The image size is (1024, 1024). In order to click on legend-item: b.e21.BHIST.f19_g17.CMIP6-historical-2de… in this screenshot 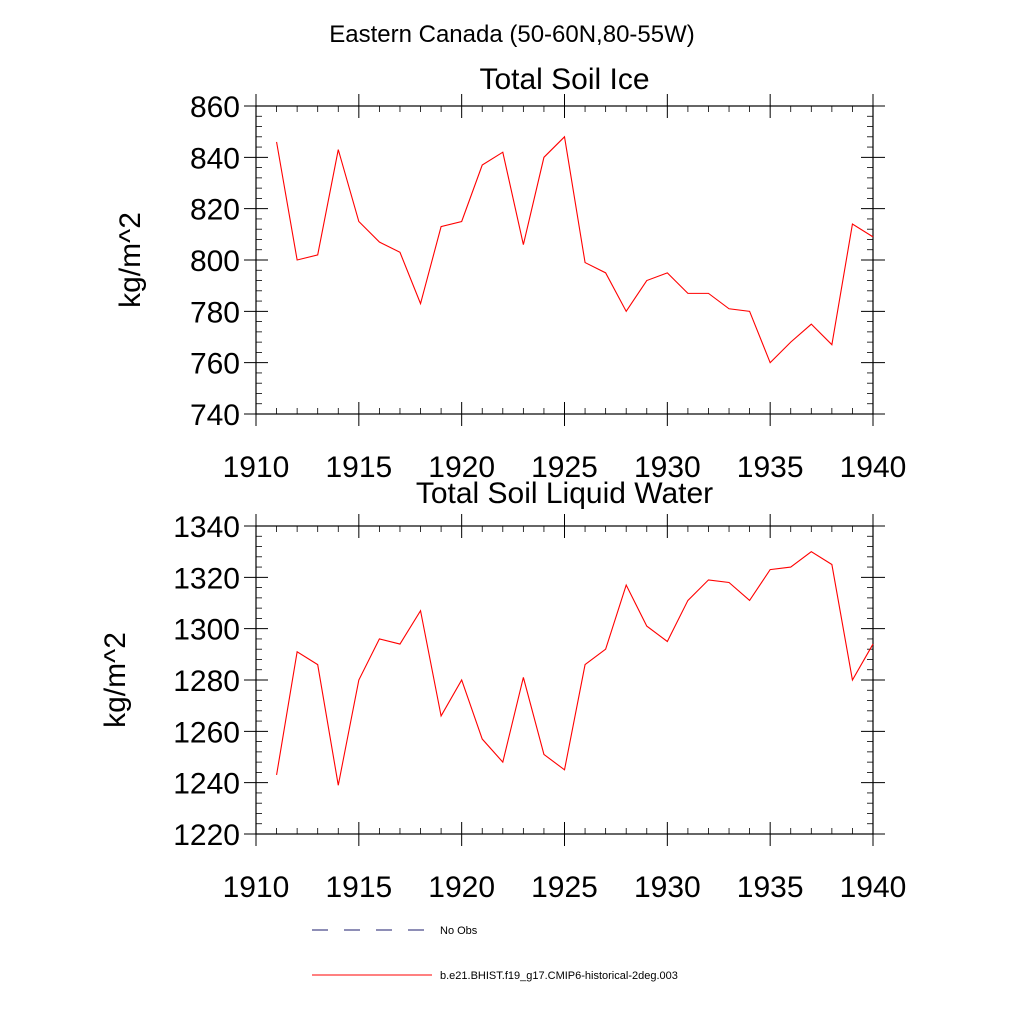, I will do `click(495, 976)`.